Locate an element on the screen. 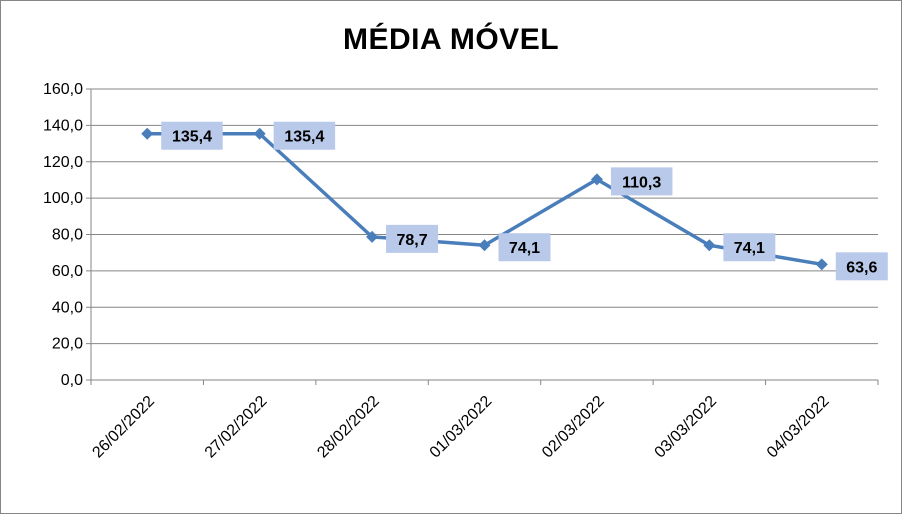 This screenshot has height=514, width=902. x-tick-label: 26/02/2022 is located at coordinates (123, 427).